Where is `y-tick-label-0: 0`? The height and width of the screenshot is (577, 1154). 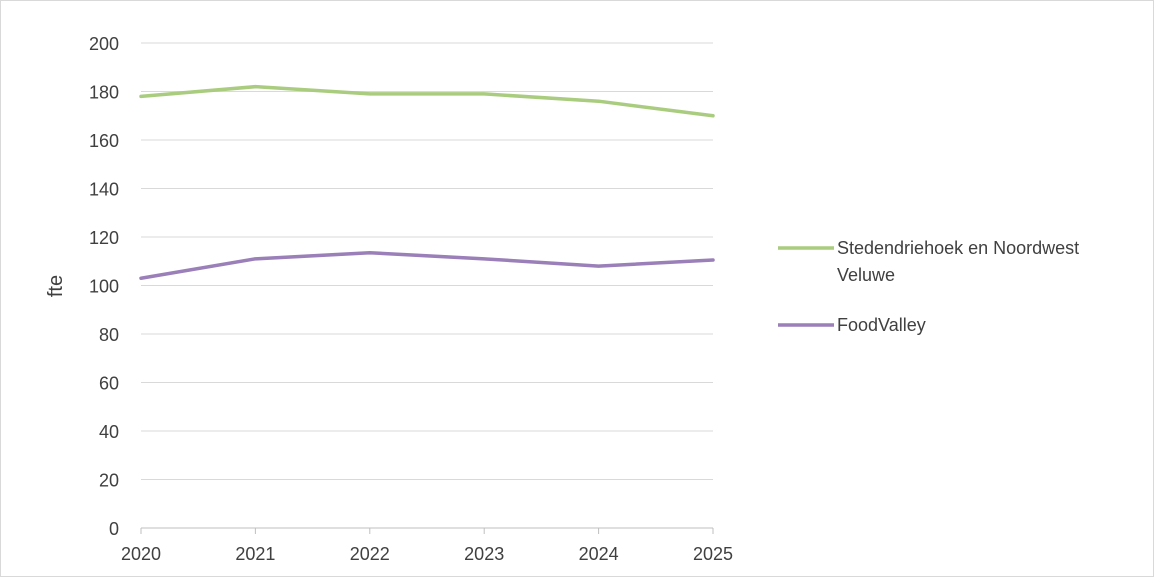
y-tick-label-0: 0 is located at coordinates (114, 529).